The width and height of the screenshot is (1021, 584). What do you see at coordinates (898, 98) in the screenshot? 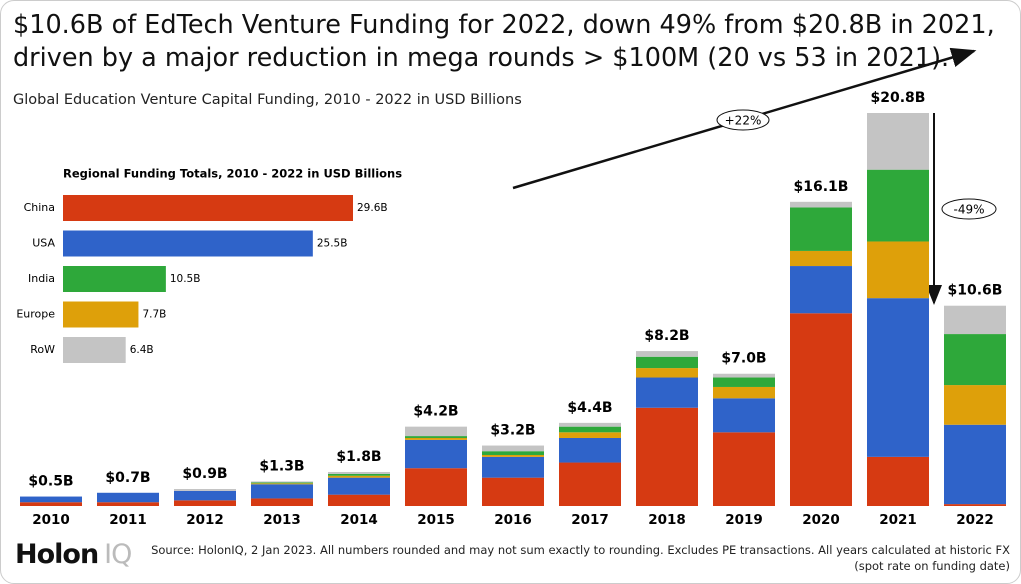
I see `total-label: $20.8B` at bounding box center [898, 98].